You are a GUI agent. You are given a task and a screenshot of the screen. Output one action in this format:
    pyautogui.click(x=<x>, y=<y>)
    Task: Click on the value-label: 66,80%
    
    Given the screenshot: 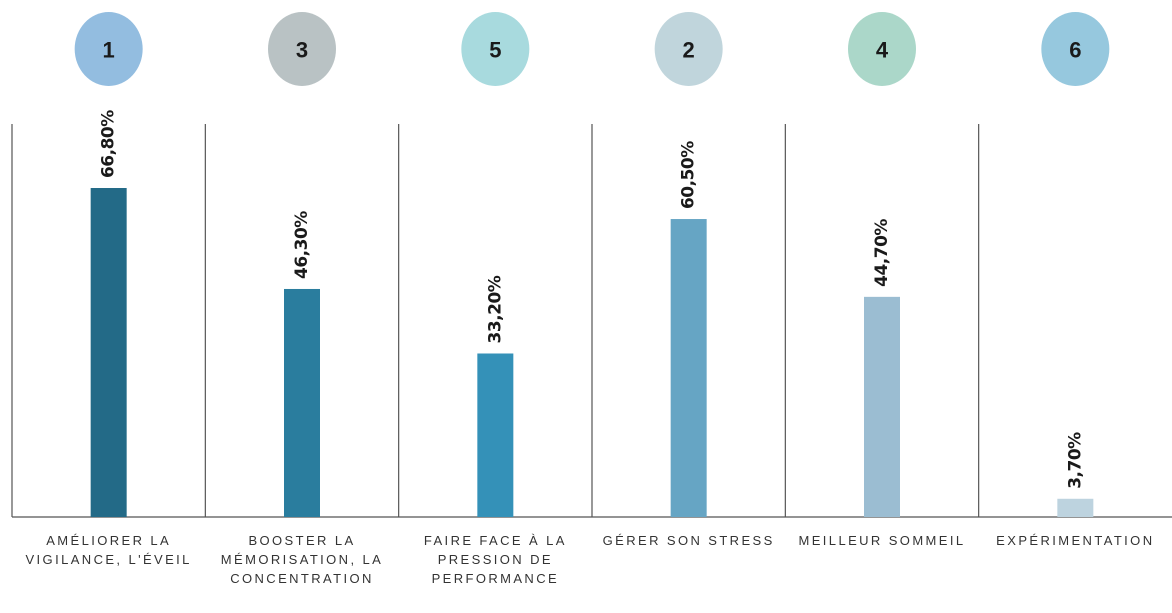 What is the action you would take?
    pyautogui.click(x=109, y=144)
    